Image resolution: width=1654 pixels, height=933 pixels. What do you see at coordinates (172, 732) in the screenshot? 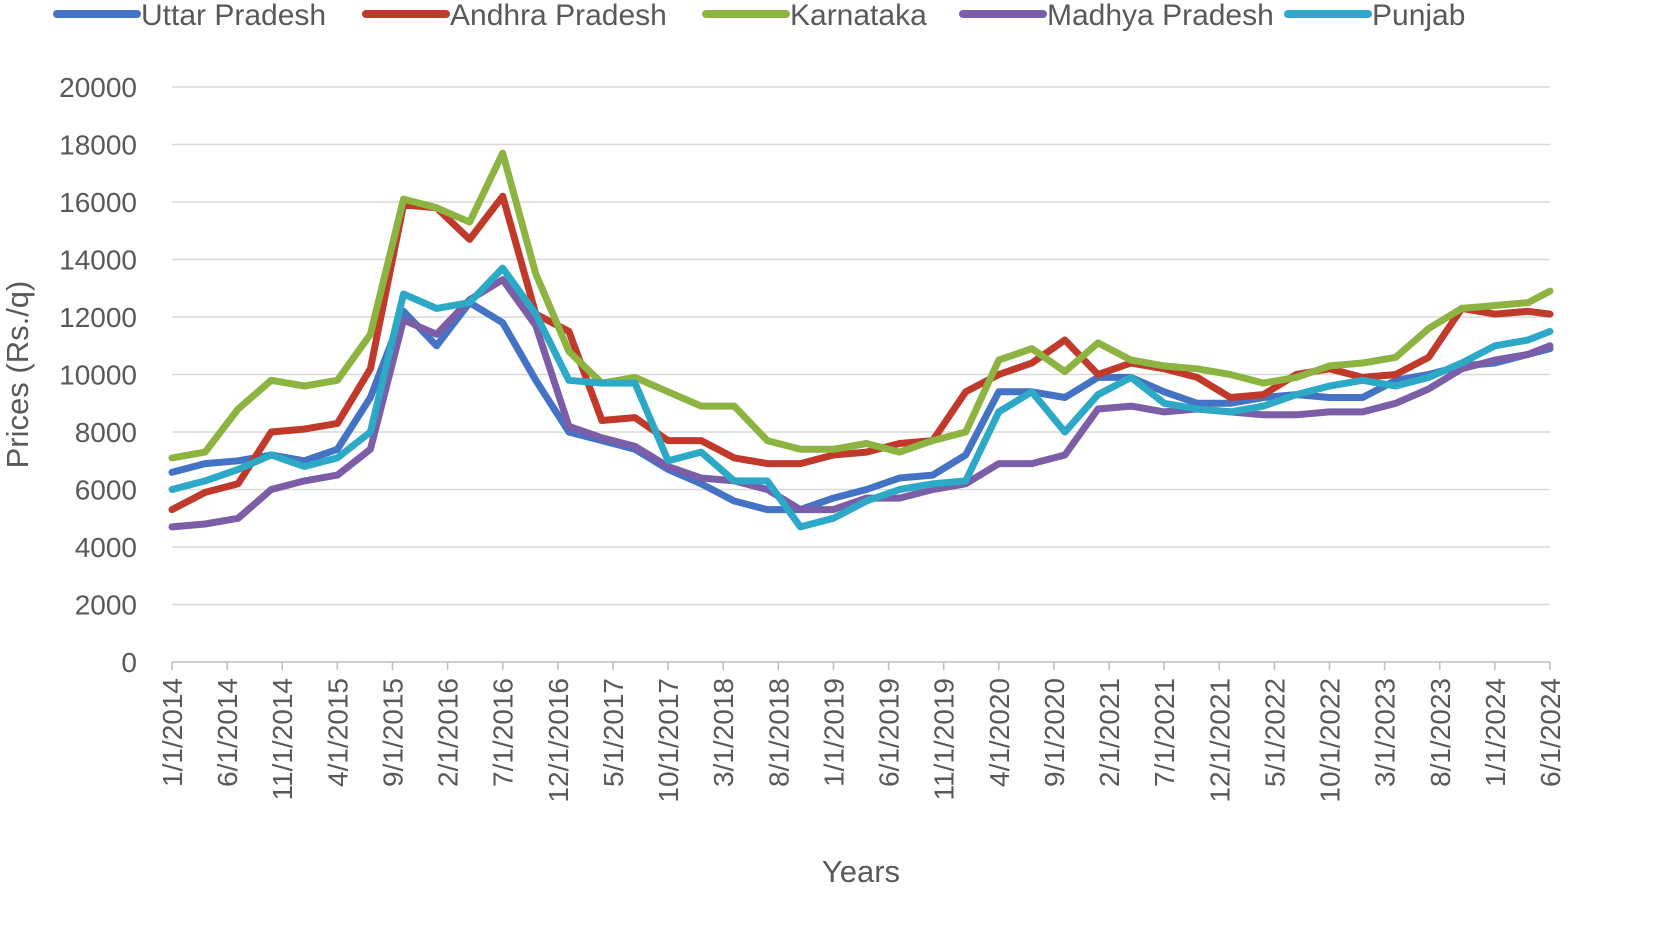
I see `x-tick-label: 1/1/2014` at bounding box center [172, 732].